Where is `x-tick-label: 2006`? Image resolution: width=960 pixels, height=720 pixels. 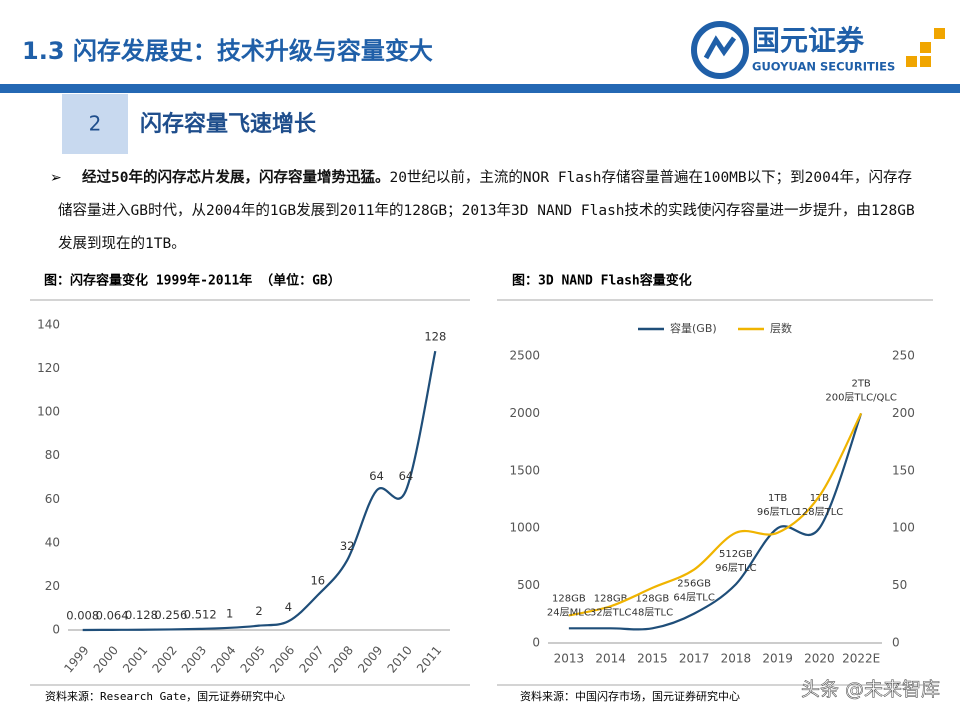
x-tick-label: 2006 is located at coordinates (282, 659).